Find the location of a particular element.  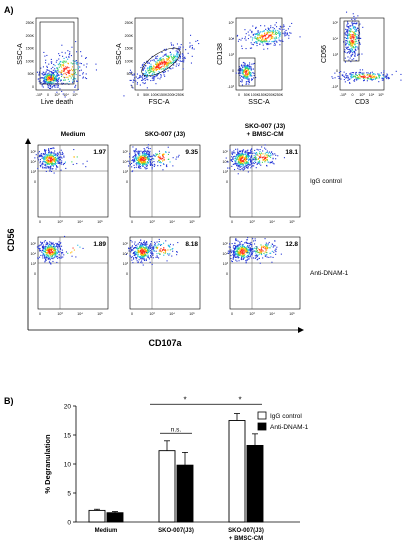

x-tick-label: 10³ is located at coordinates (252, 222).